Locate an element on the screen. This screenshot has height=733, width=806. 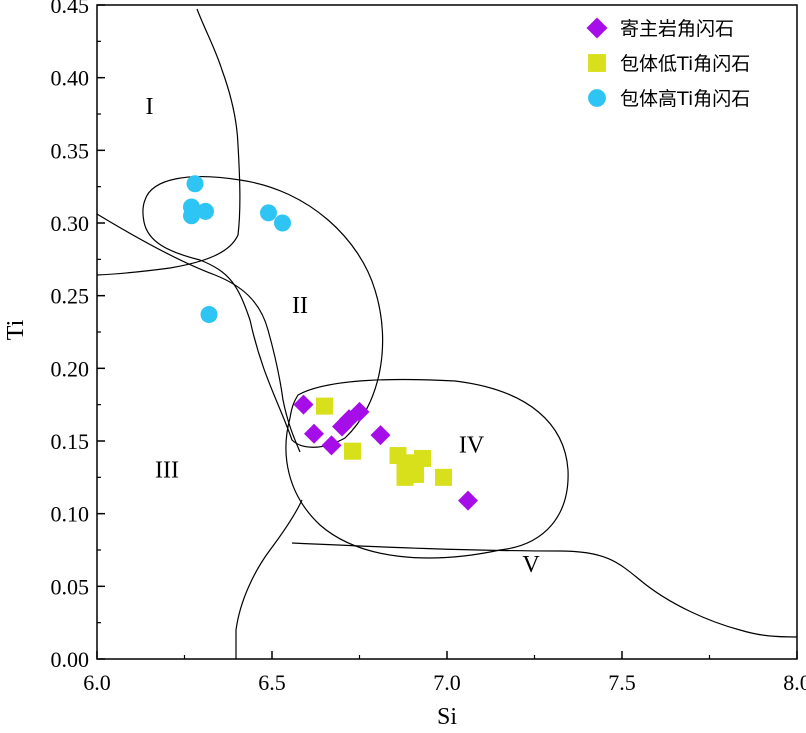
y-tick-label: 0.10 is located at coordinates (70, 514).